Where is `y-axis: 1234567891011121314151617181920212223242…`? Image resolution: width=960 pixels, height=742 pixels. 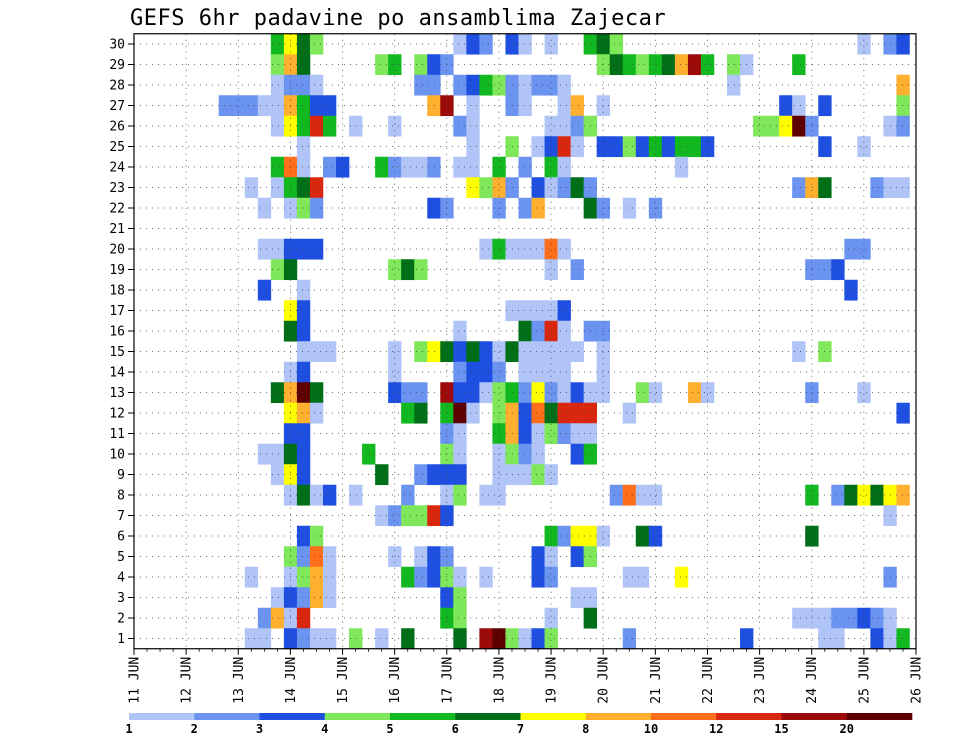
y-axis: 1234567891011121314151617181920212223242… is located at coordinates (121, 342).